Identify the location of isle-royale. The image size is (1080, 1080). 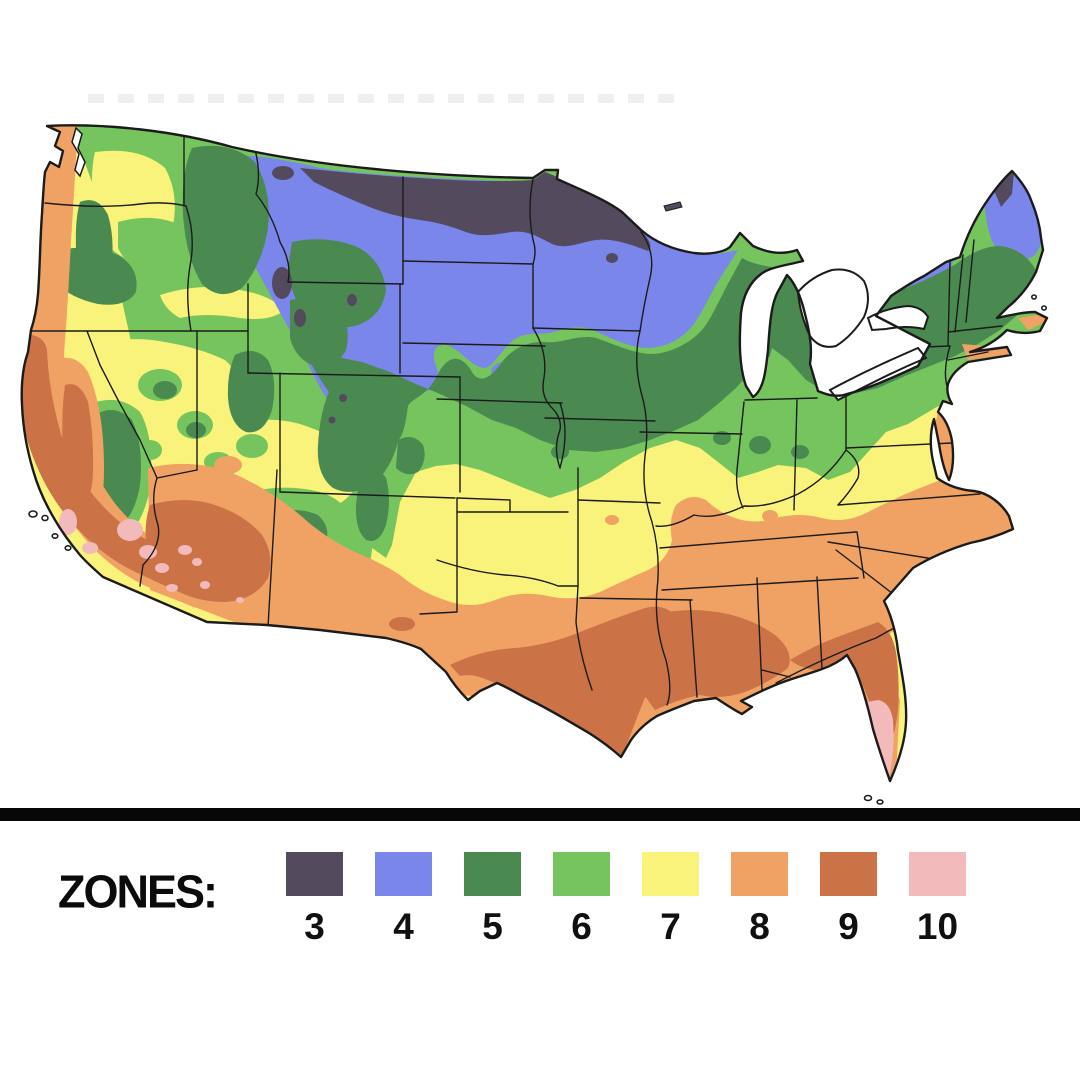
(673, 206).